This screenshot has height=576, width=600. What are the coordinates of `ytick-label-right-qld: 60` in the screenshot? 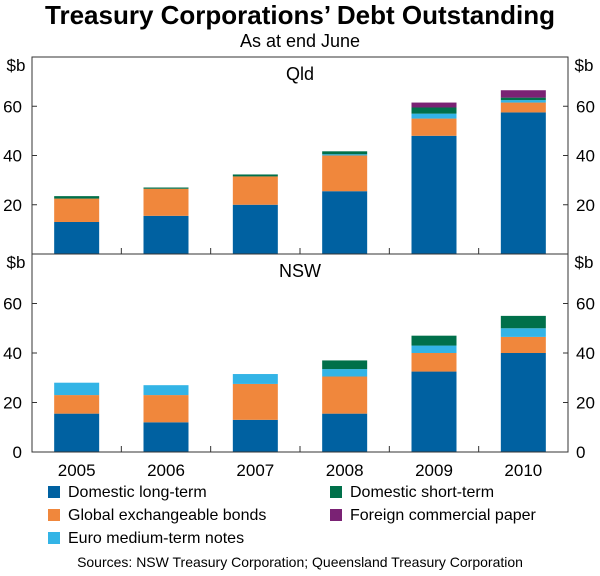 It's located at (585, 106).